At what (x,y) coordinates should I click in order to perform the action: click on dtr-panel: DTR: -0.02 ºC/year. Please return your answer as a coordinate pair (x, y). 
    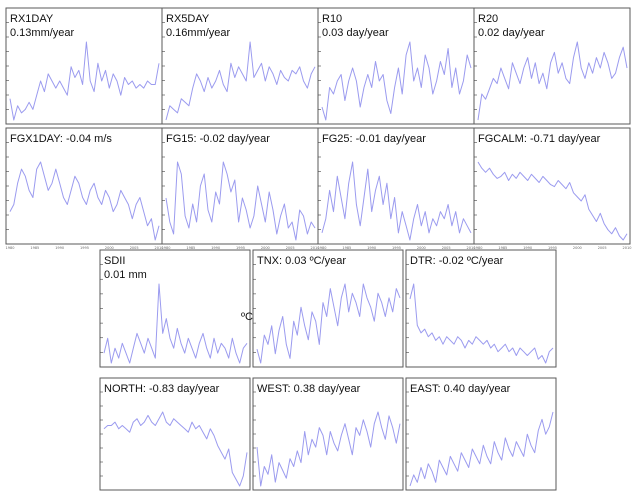
    Looking at the image, I should click on (481, 308).